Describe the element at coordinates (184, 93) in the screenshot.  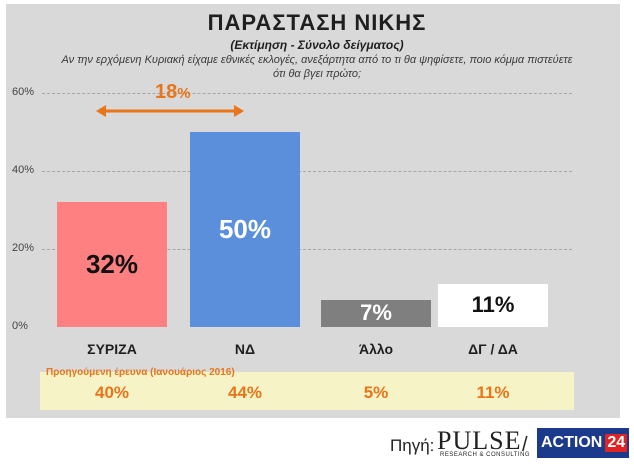
I see `difference-unit: %` at that location.